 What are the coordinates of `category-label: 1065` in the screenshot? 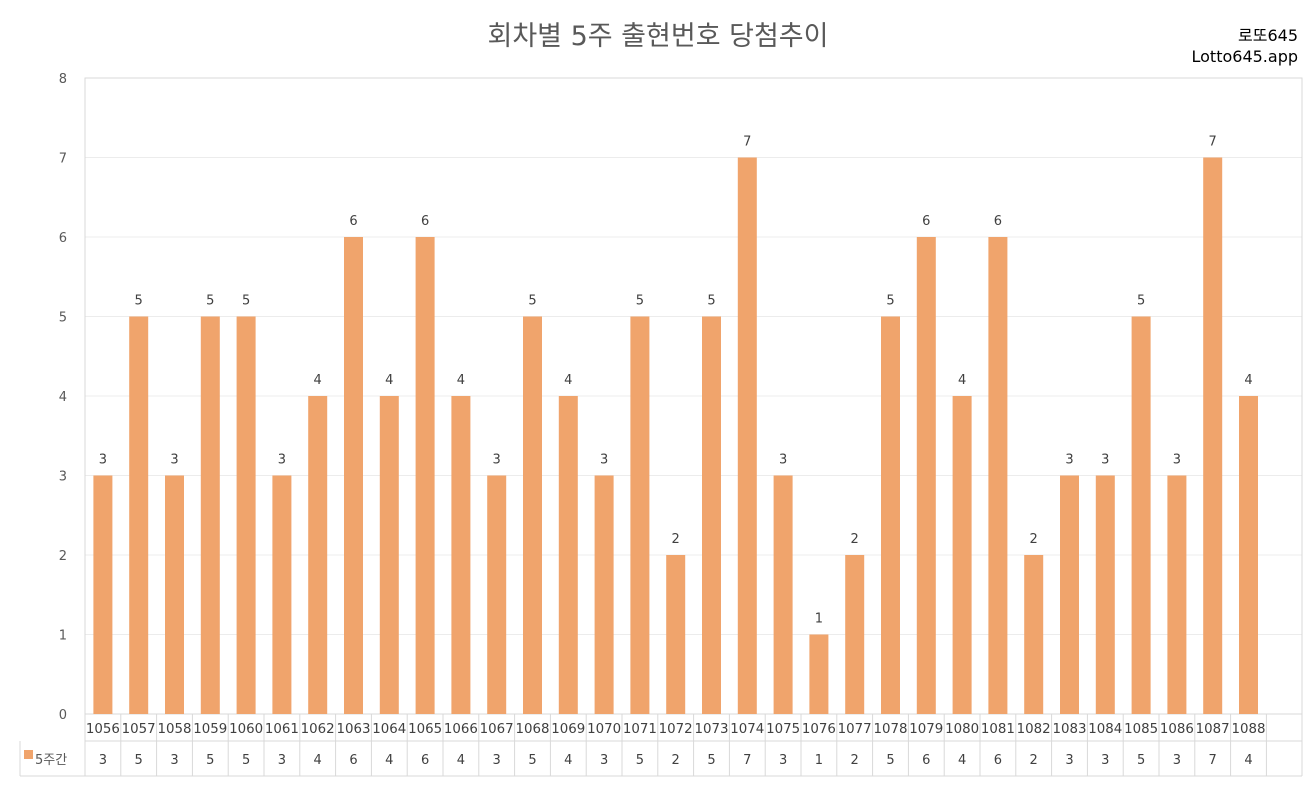 It's located at (425, 729).